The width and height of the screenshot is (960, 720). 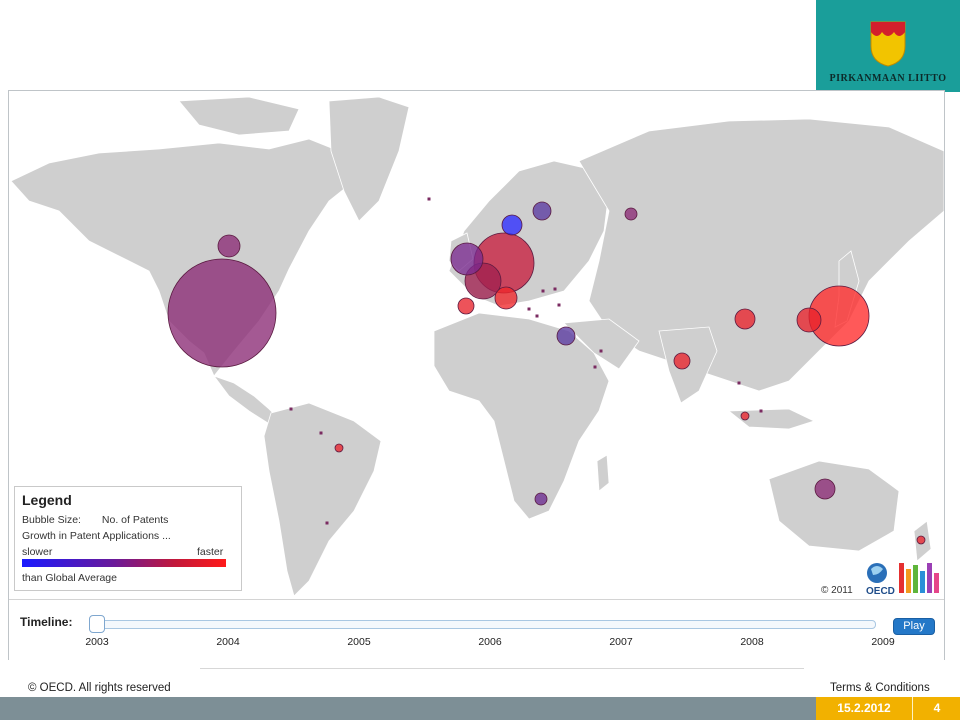 I want to click on land-asia, so click(x=761, y=255).